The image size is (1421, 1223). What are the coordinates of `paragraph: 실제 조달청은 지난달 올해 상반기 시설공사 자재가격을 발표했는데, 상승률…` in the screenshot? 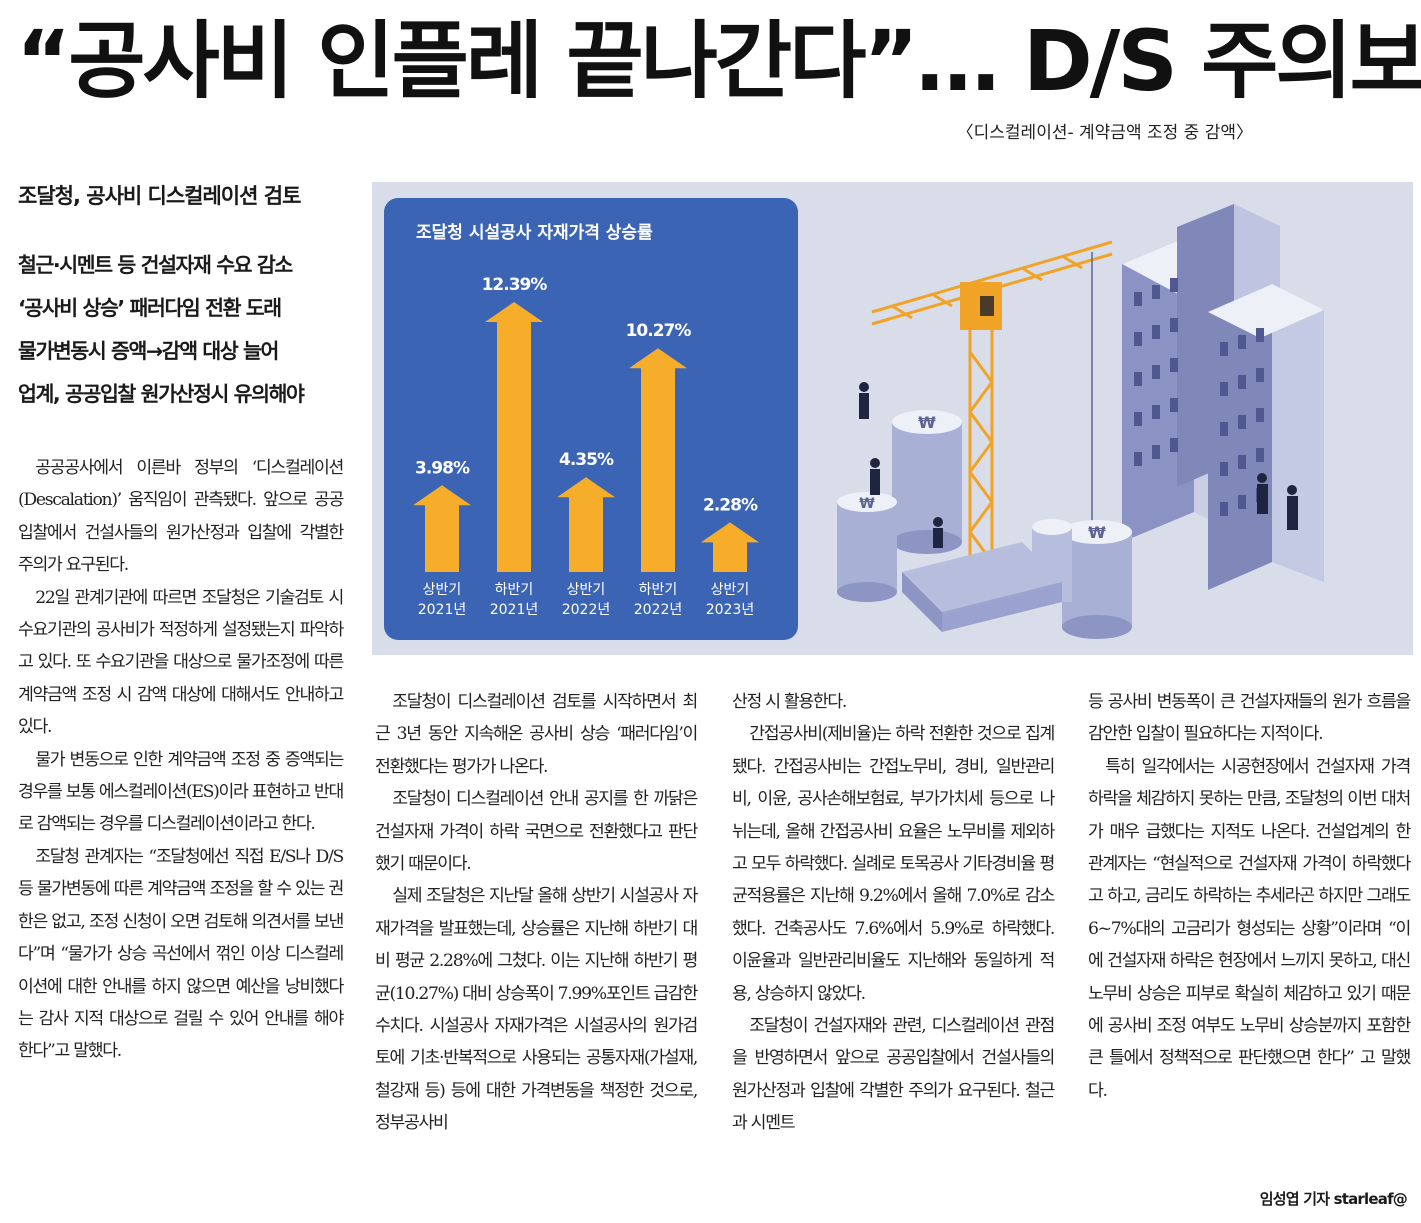 It's located at (536, 1010).